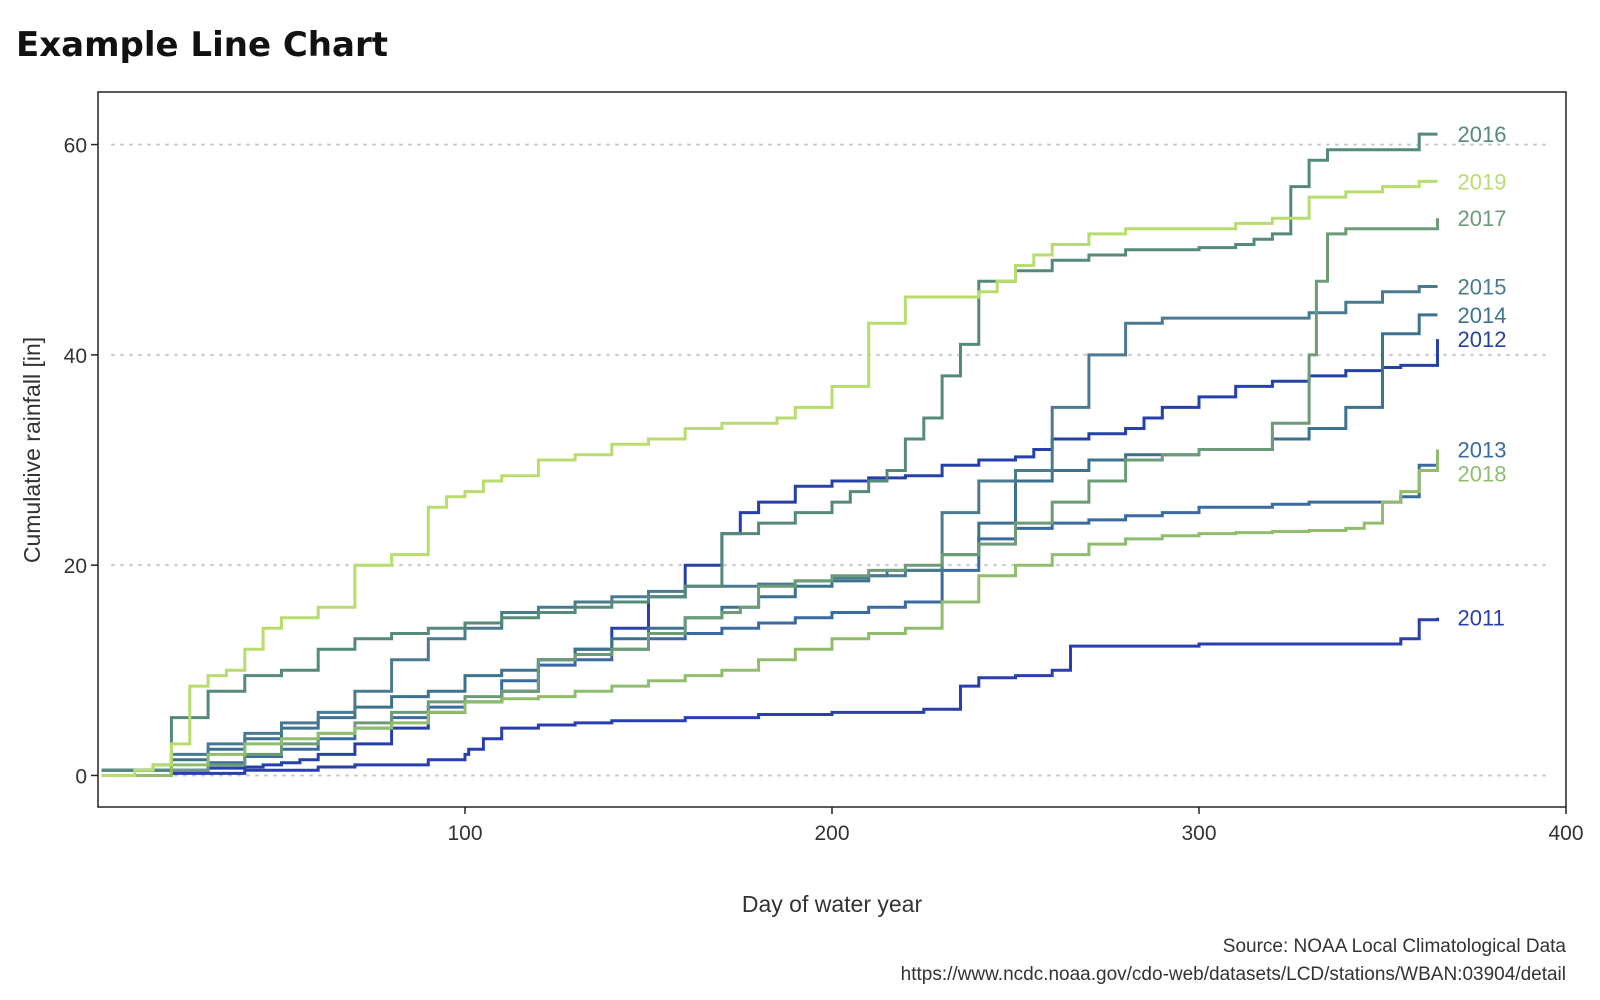 Image resolution: width=1600 pixels, height=1000 pixels. What do you see at coordinates (1482, 134) in the screenshot?
I see `series-label-2016: 2016` at bounding box center [1482, 134].